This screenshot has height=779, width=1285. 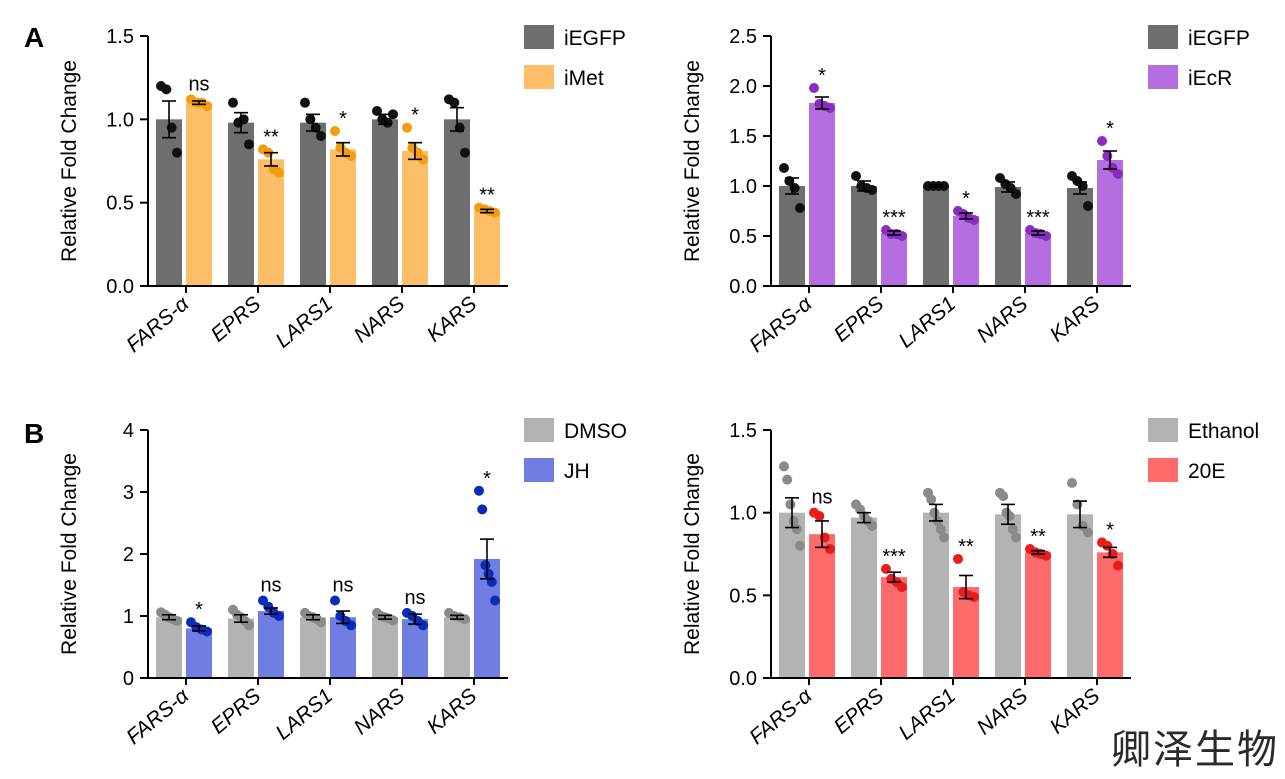 What do you see at coordinates (158, 324) in the screenshot?
I see `x-tick-label: FARS-α` at bounding box center [158, 324].